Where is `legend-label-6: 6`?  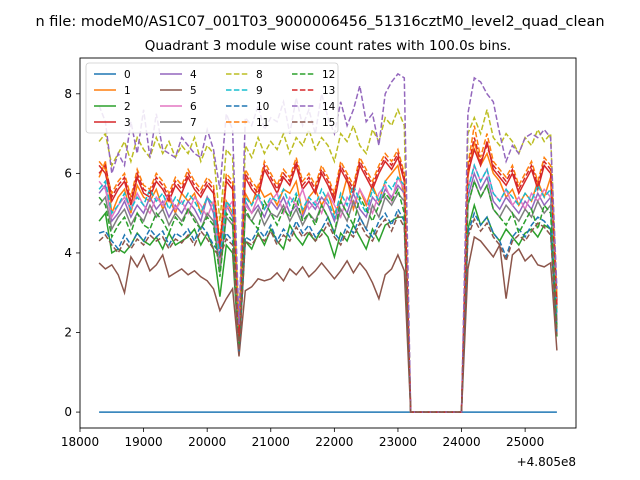
legend-label-6: 6 is located at coordinates (193, 107).